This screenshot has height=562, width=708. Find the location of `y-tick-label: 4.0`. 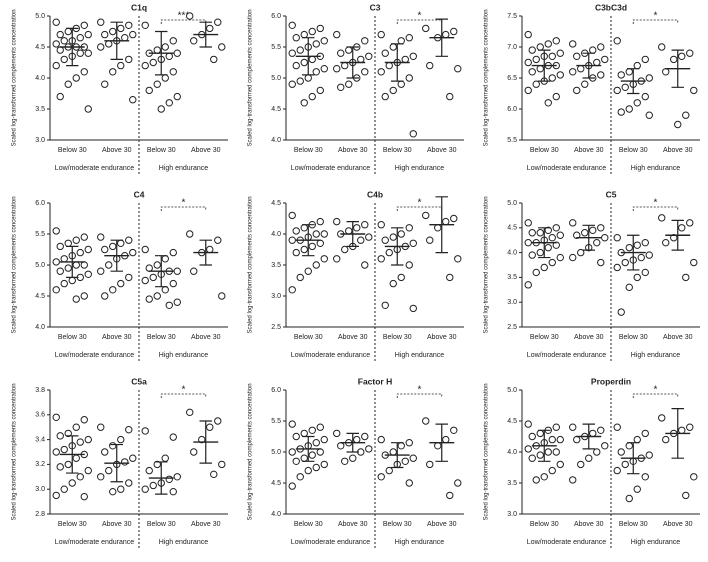

y-tick-label: 4.0 is located at coordinates (512, 452).